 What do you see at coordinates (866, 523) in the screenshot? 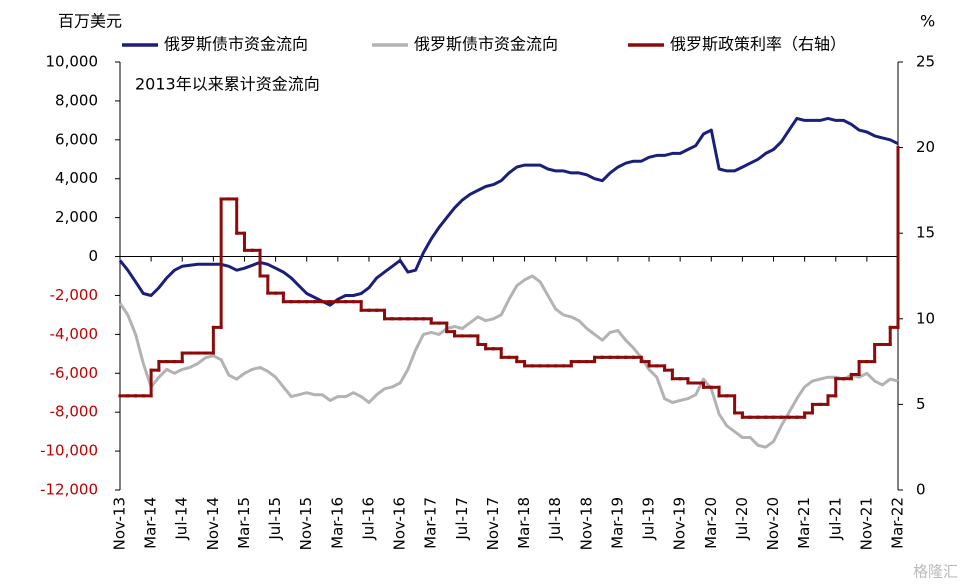
I see `x-tick-label: Nov-21` at bounding box center [866, 523].